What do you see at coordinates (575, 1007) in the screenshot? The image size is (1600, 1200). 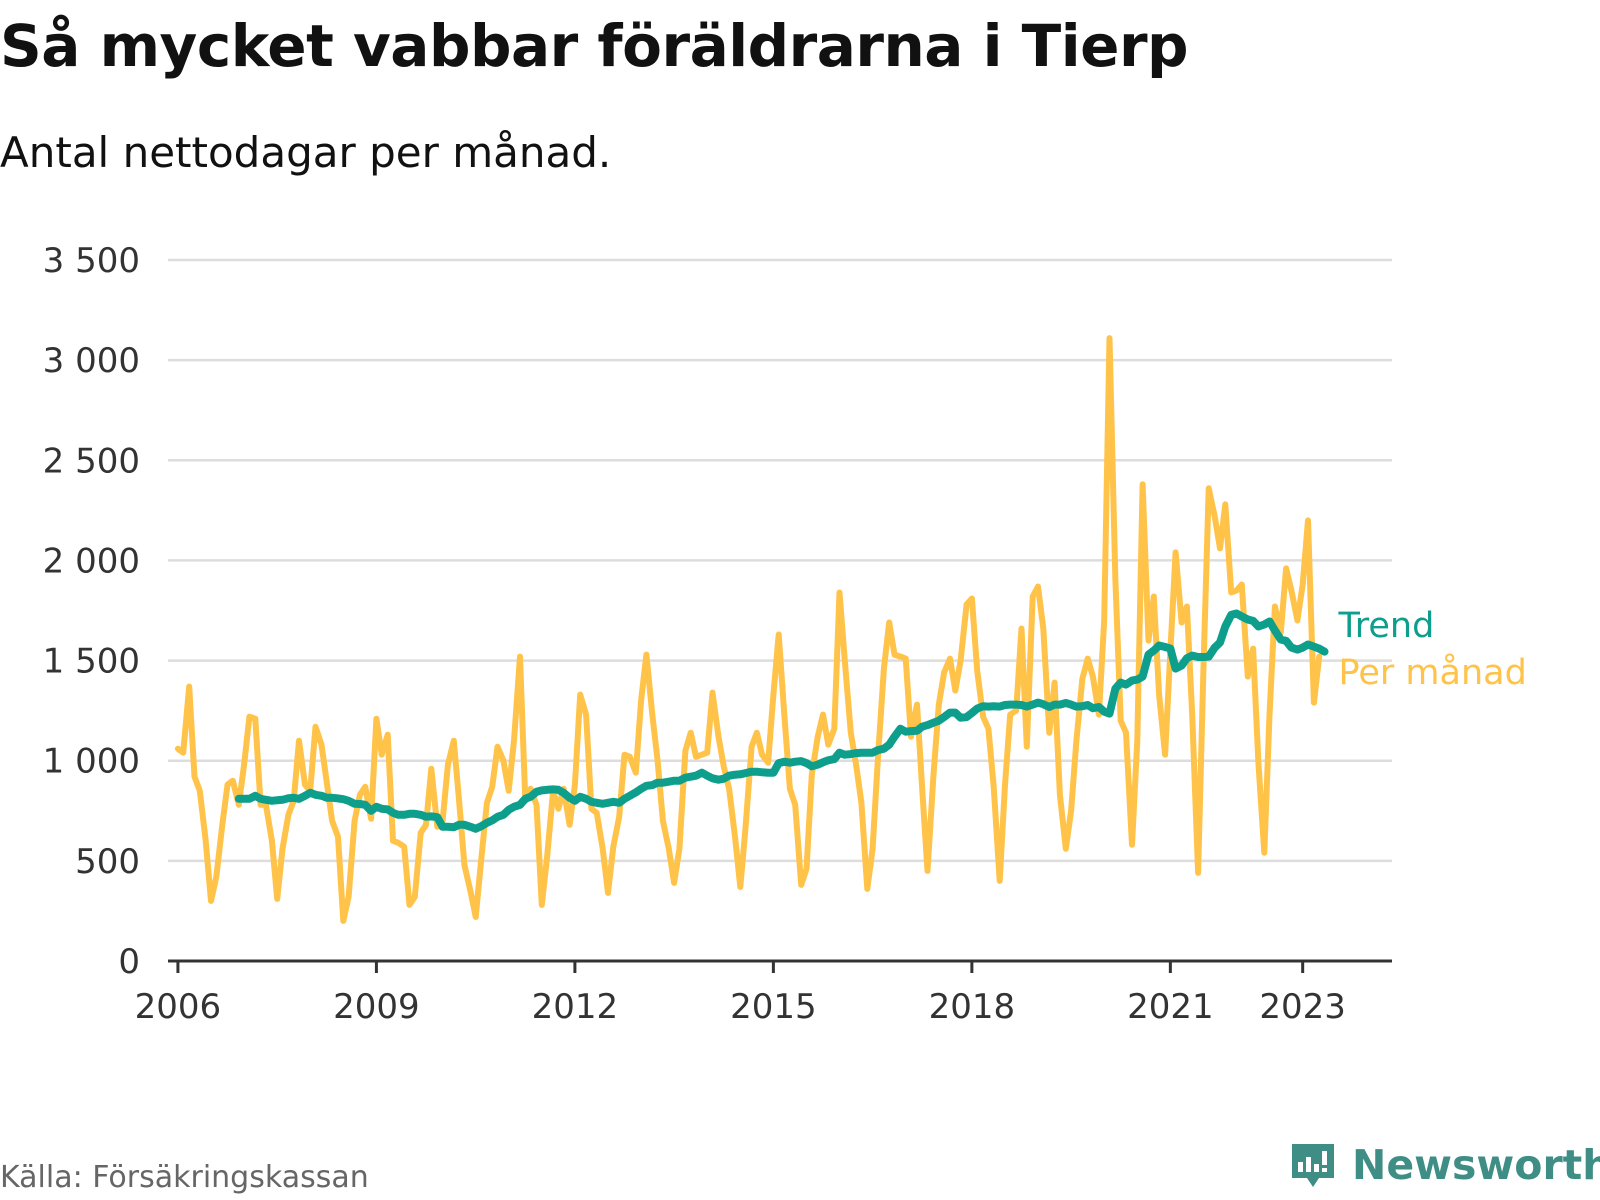 I see `x-tick-label: 2012` at bounding box center [575, 1007].